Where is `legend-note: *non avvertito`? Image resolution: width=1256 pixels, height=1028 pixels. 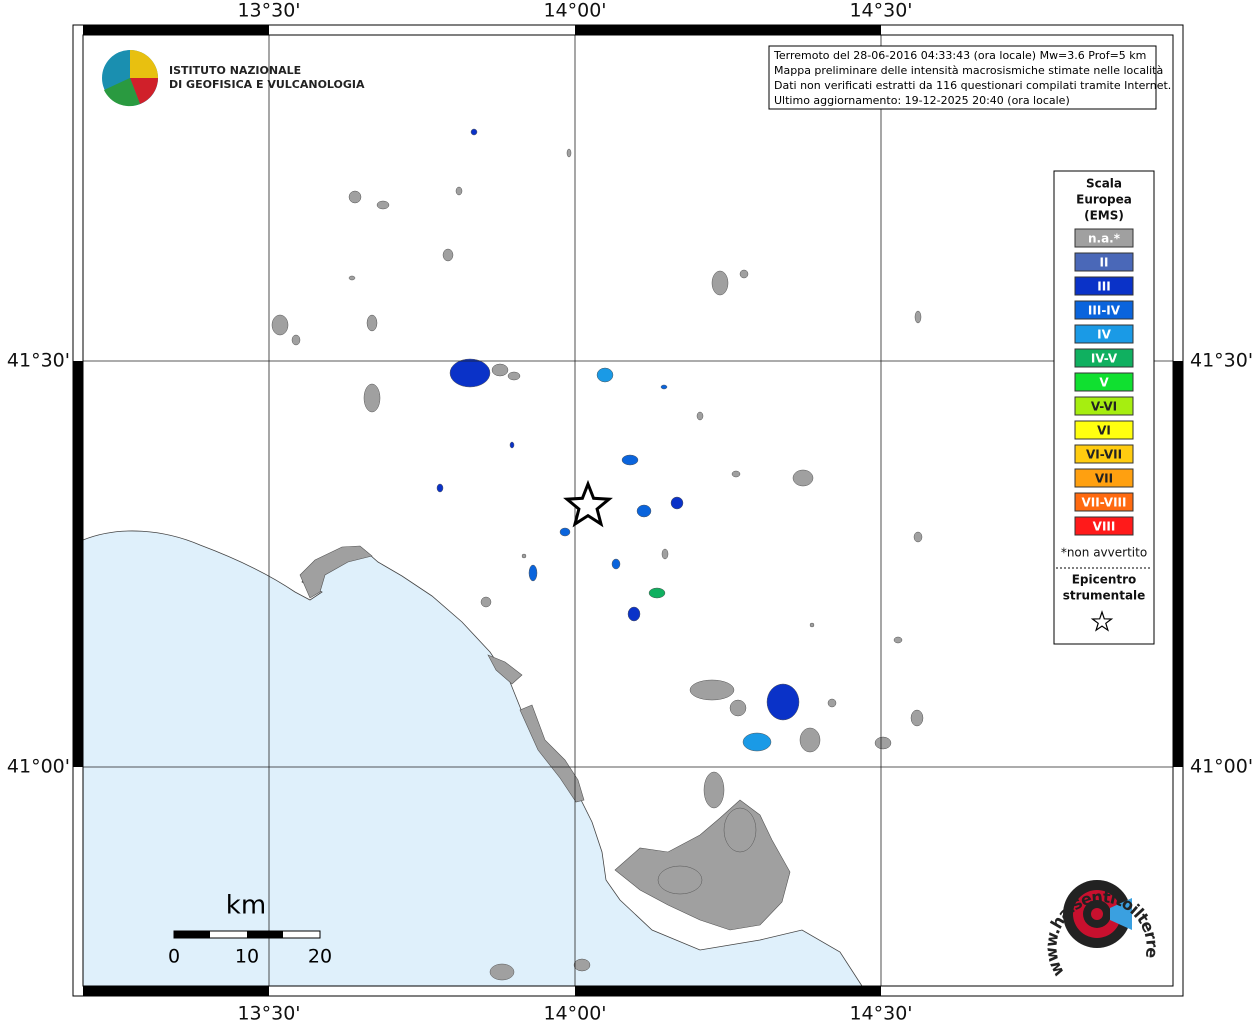
legend-note: *non avvertito is located at coordinates (1104, 553).